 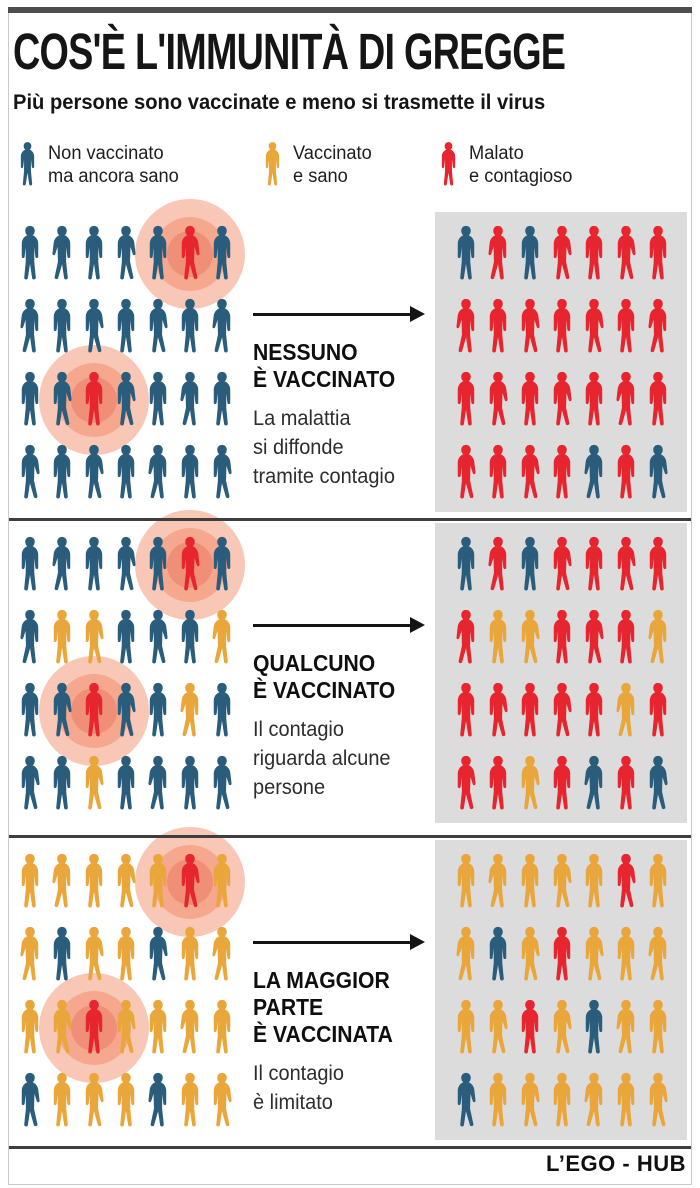 I want to click on arrow-right-icon, so click(x=341, y=625).